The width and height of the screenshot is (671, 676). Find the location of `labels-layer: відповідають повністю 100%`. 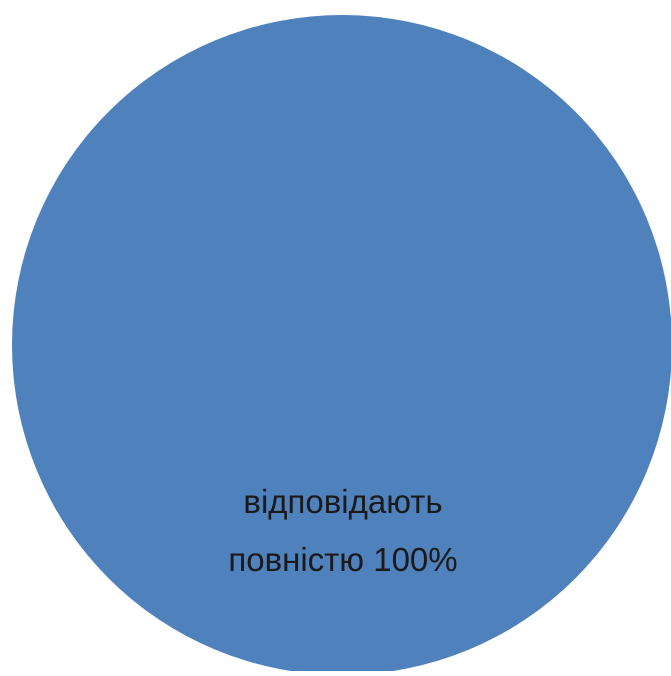

labels-layer: відповідають повністю 100% is located at coordinates (342, 530).